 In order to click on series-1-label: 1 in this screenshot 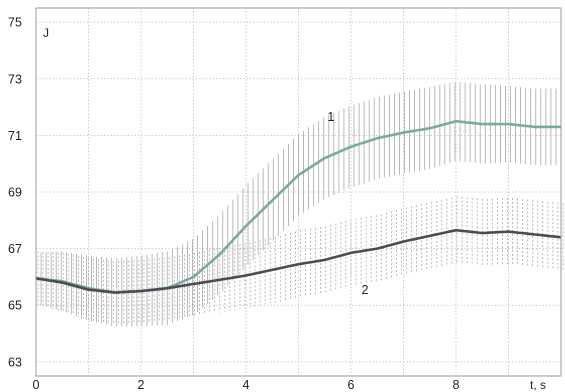, I will do `click(330, 117)`.